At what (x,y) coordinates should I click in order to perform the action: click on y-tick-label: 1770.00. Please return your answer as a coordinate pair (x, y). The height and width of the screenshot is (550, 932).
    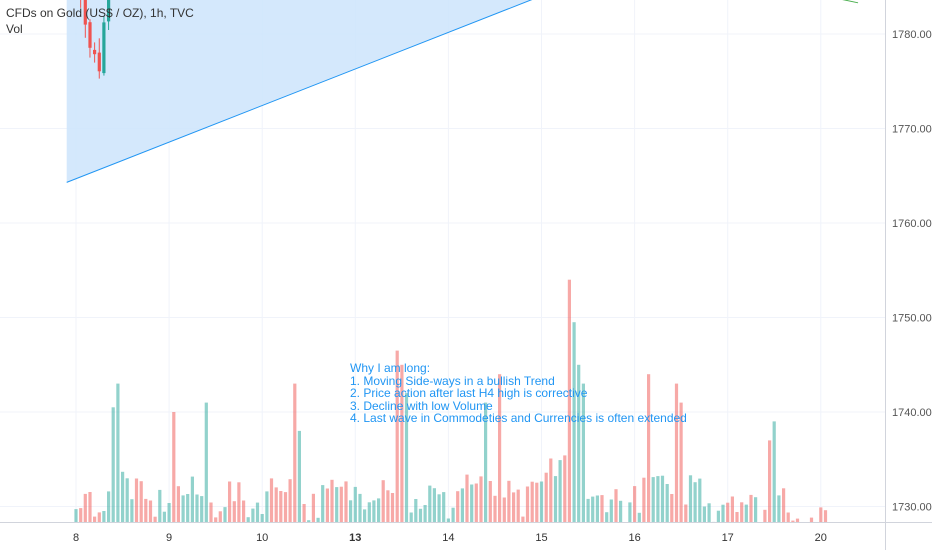
    Looking at the image, I should click on (912, 130).